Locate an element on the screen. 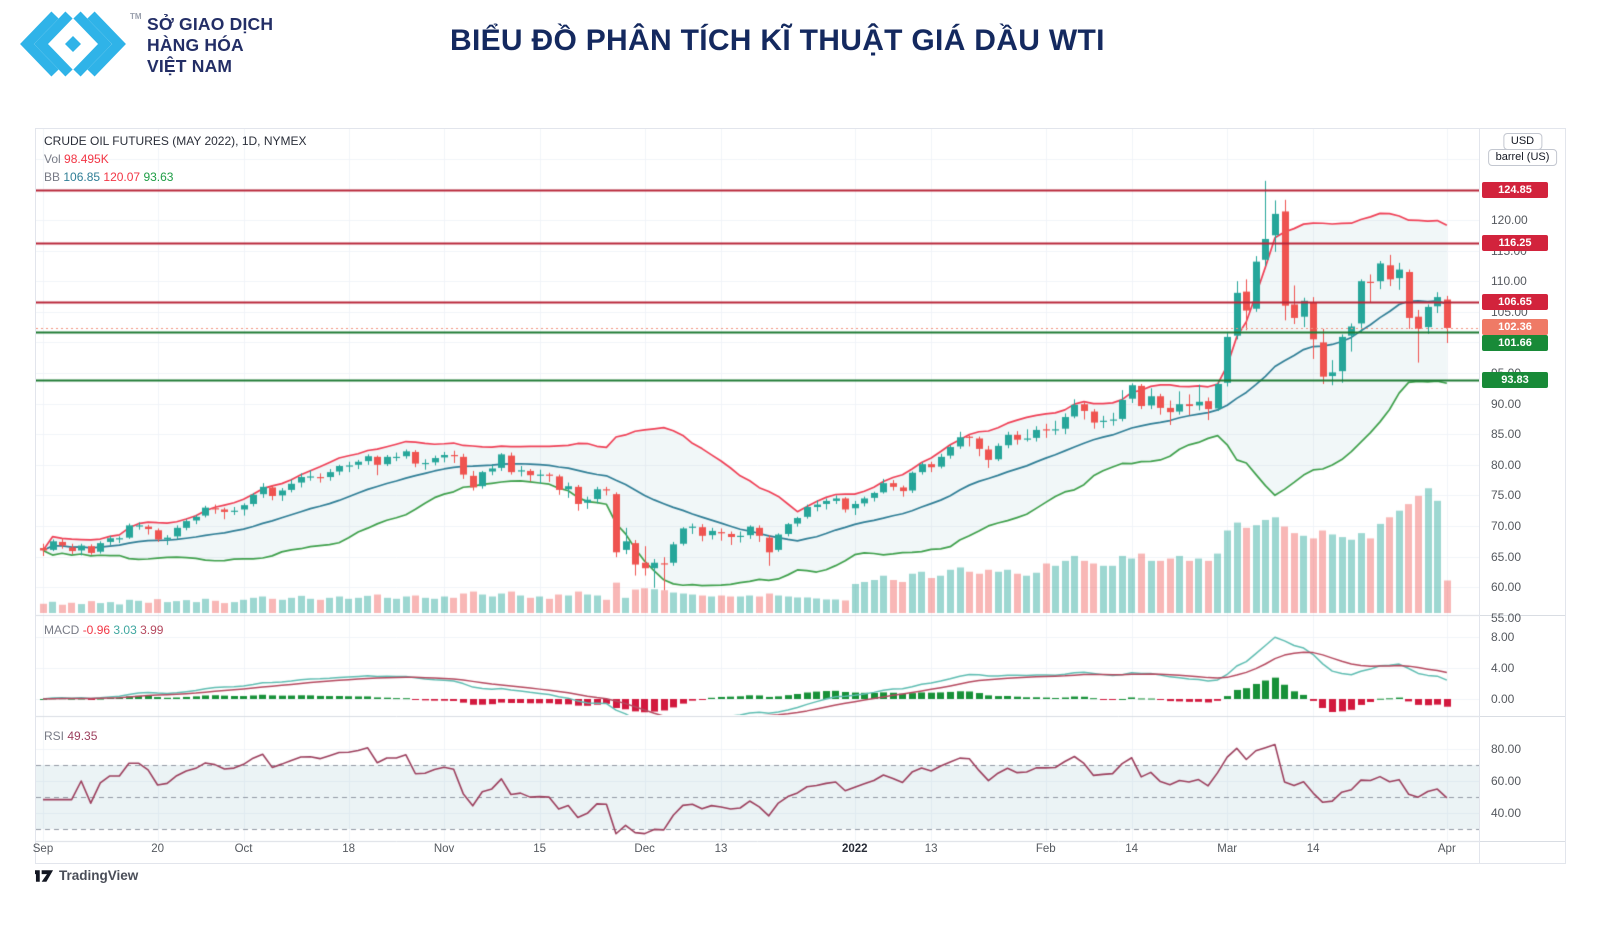 Image resolution: width=1599 pixels, height=933 pixels. bb-label: BB is located at coordinates (52, 177).